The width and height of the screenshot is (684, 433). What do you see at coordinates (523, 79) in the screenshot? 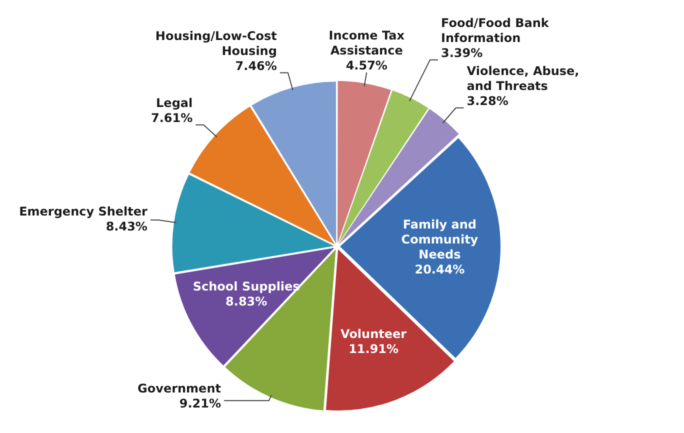
I see `slice-label: Violence, Abuse, and Threats` at bounding box center [523, 79].